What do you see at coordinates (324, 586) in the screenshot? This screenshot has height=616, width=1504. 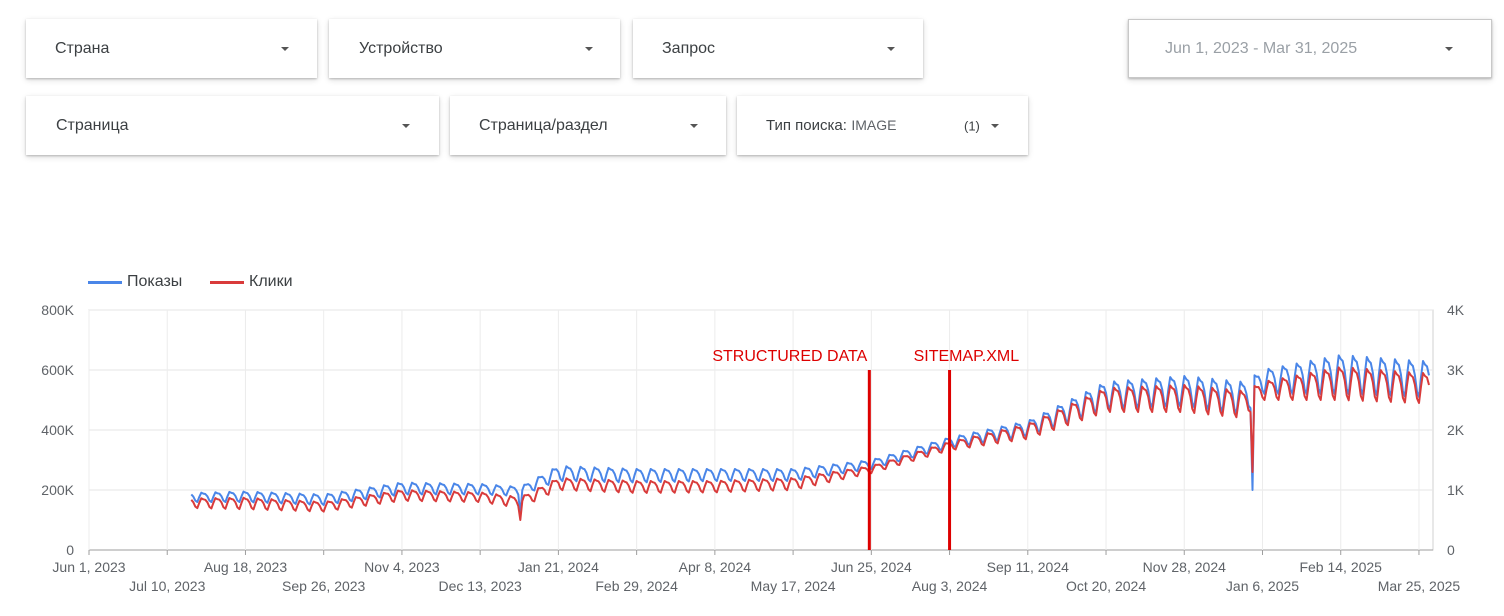 I see `x-tick-label-lower: Sep 26, 2023` at bounding box center [324, 586].